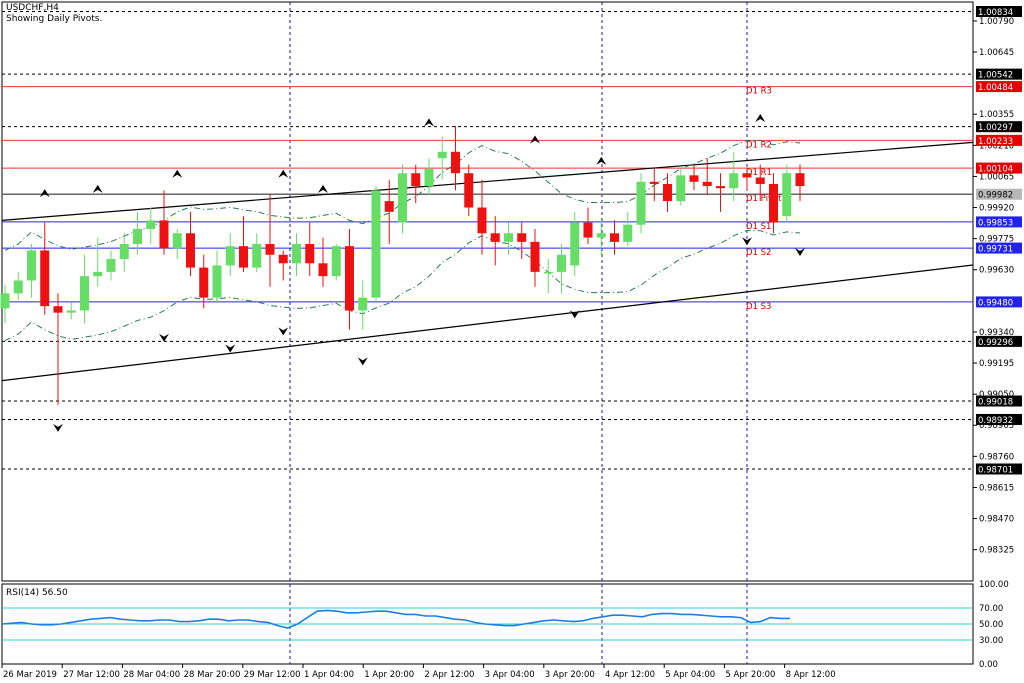  What do you see at coordinates (996, 395) in the screenshot?
I see `price-tick-label: 0.99050` at bounding box center [996, 395].